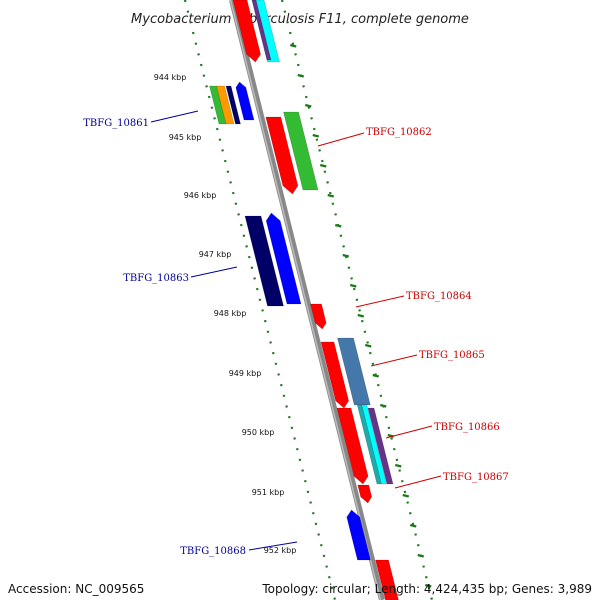 This screenshot has height=600, width=600. Describe the element at coordinates (439, 296) in the screenshot. I see `gene-label: TBFG_10864` at that location.